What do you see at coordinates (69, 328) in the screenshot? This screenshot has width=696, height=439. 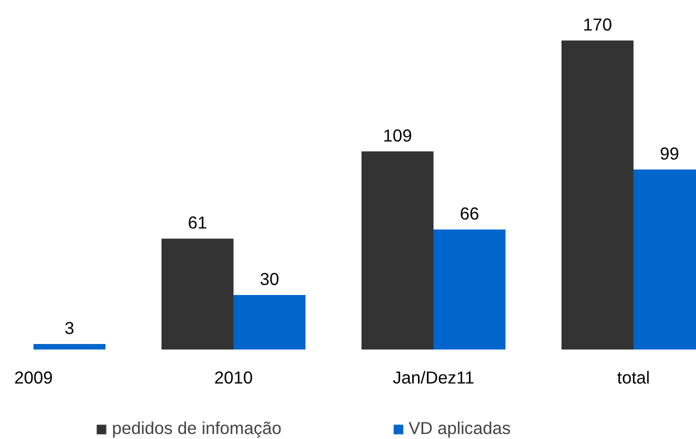 I see `data-label: 3` at bounding box center [69, 328].